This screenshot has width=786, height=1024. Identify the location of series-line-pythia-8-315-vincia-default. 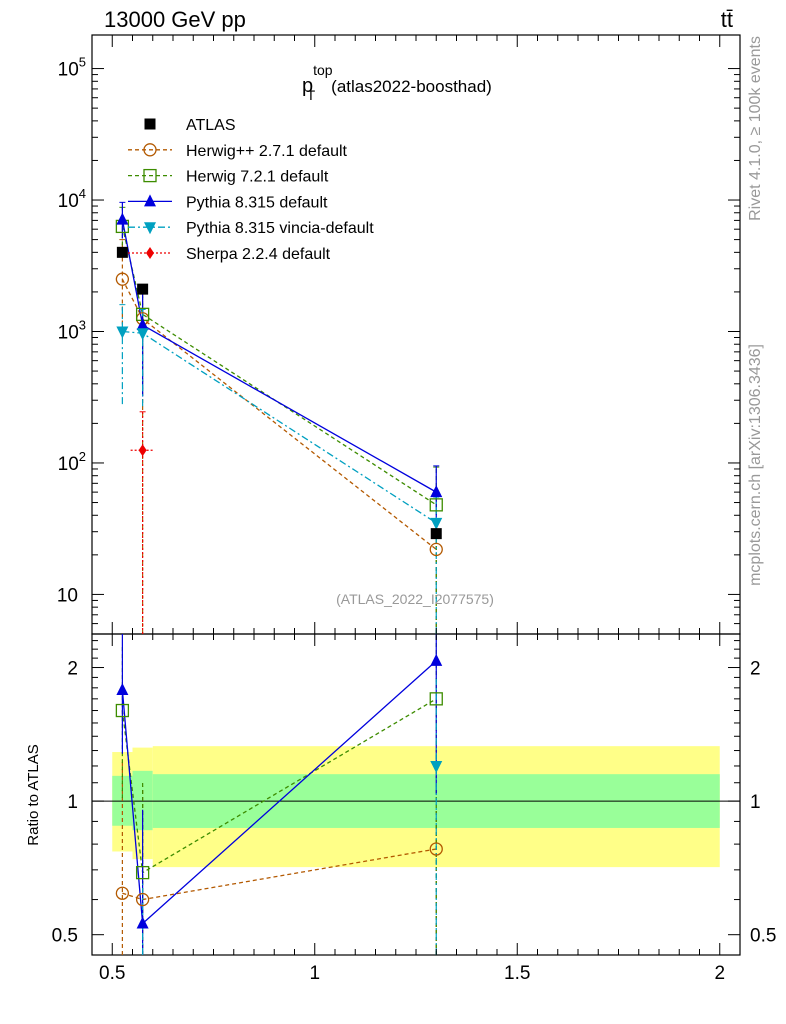
(279, 427).